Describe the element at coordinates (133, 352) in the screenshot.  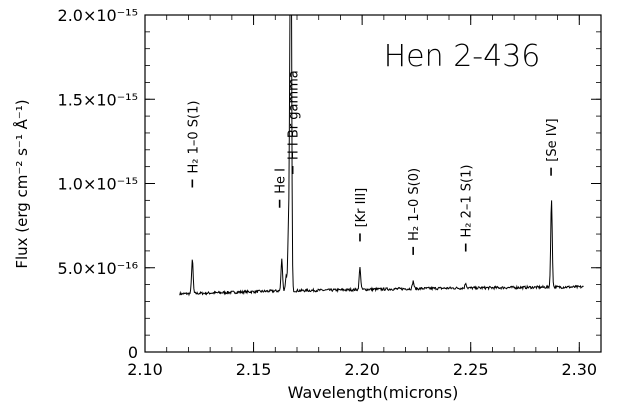
I see `y-tick-label: 0` at that location.